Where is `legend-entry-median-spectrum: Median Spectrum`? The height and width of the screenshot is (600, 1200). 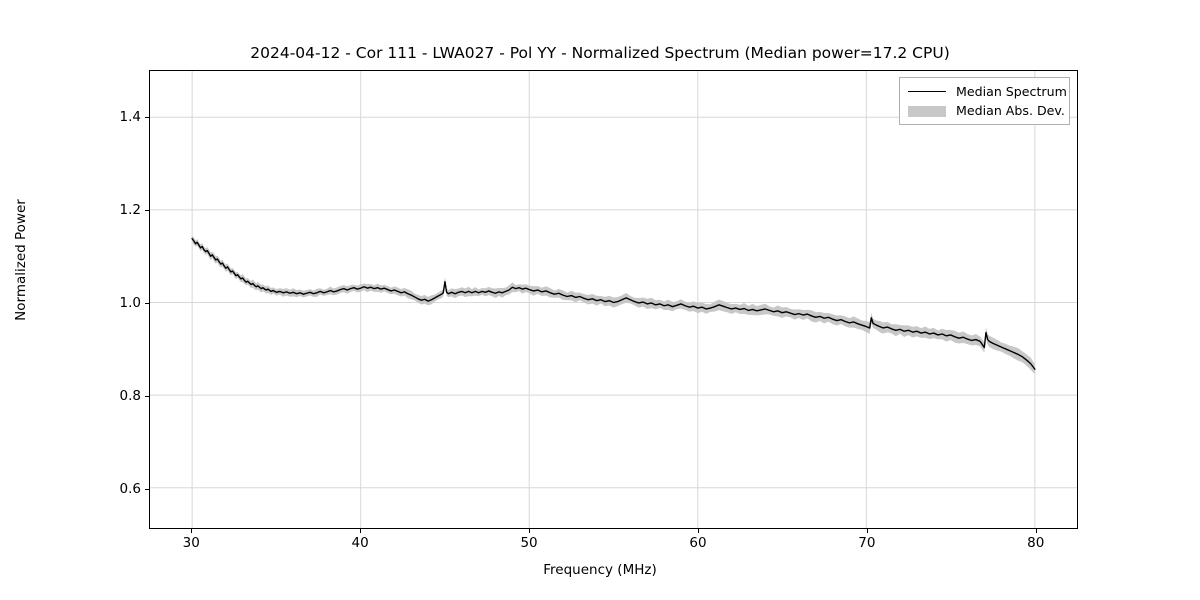
legend-entry-median-spectrum: Median Spectrum is located at coordinates (986, 91).